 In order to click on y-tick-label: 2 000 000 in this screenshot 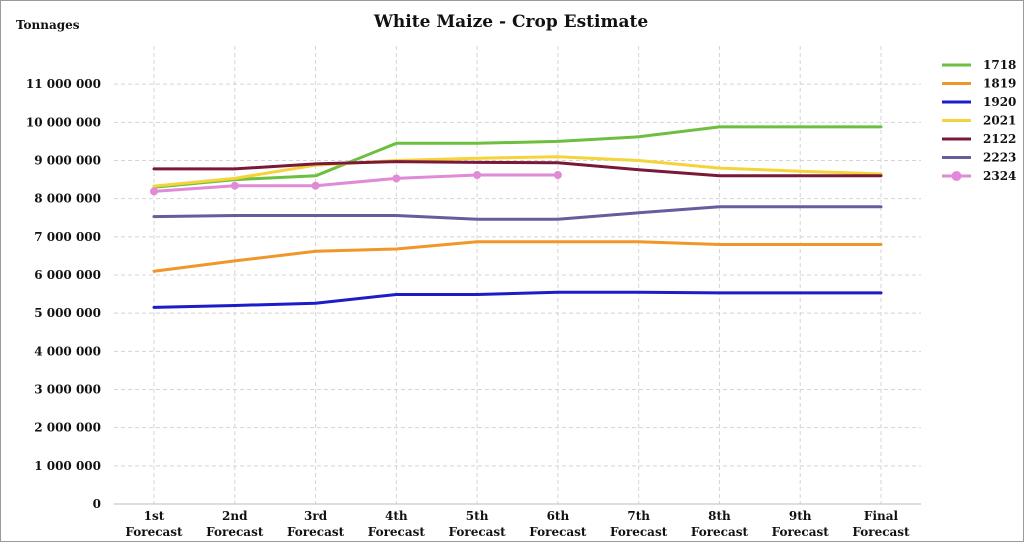, I will do `click(67, 428)`.